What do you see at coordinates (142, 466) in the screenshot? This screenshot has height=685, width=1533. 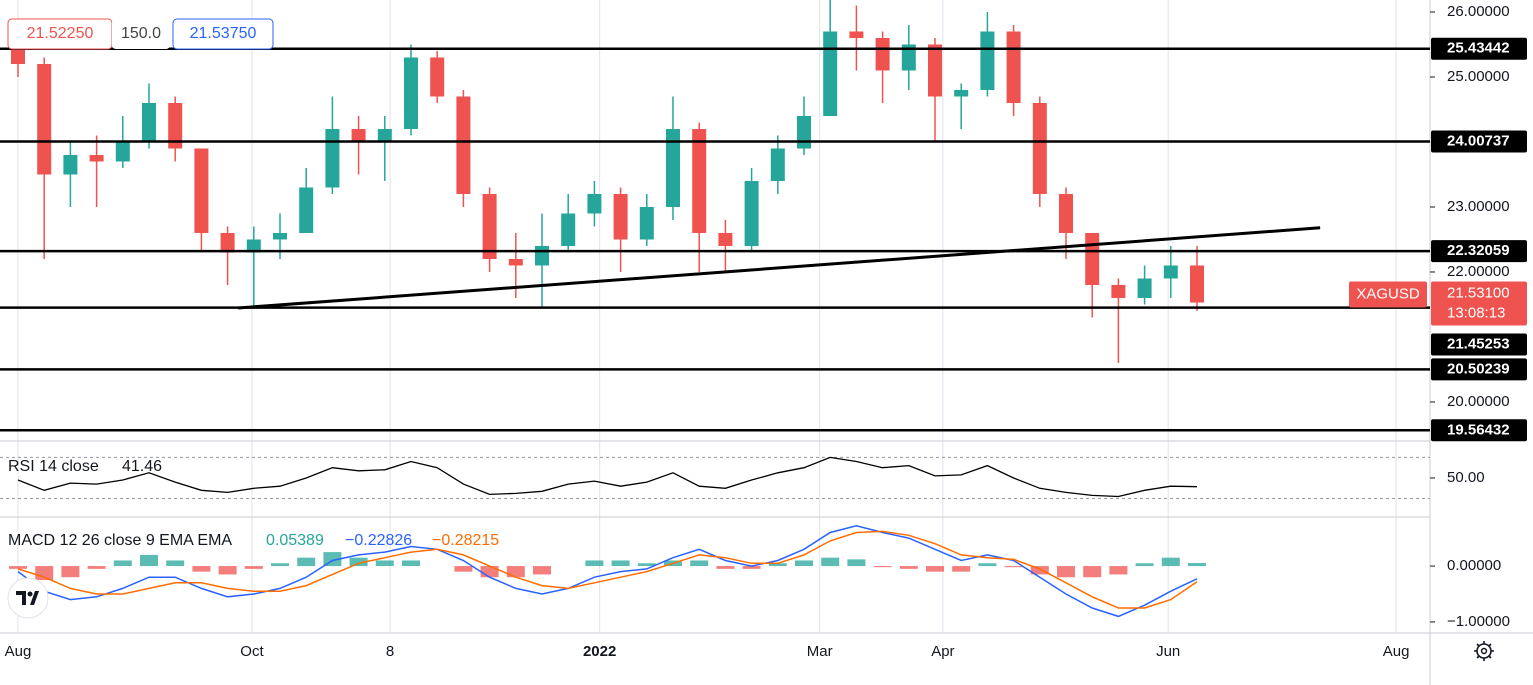 I see `rsi-value: 41.46` at bounding box center [142, 466].